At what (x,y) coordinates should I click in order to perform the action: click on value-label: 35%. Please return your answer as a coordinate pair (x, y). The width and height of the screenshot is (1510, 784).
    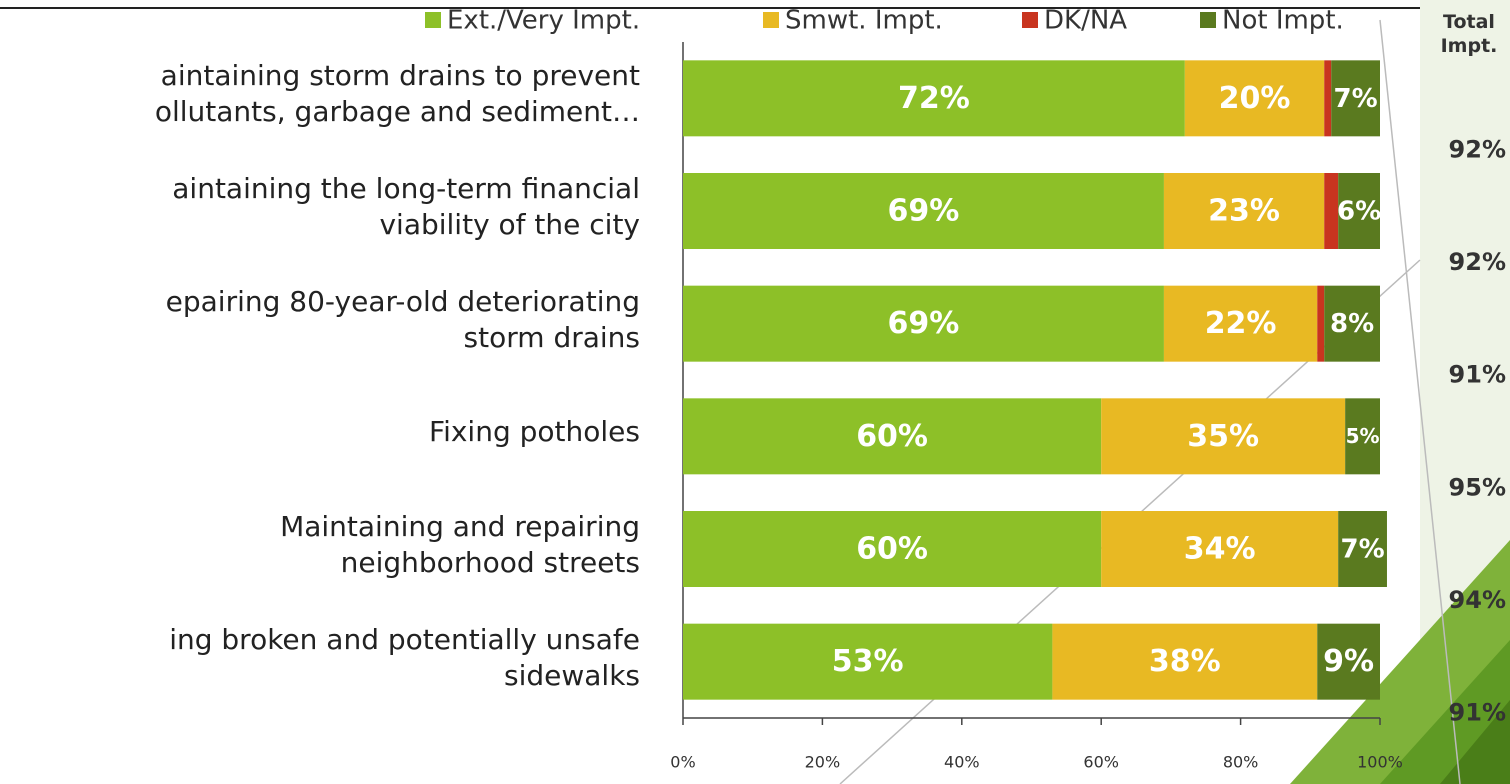
    Looking at the image, I should click on (1223, 436).